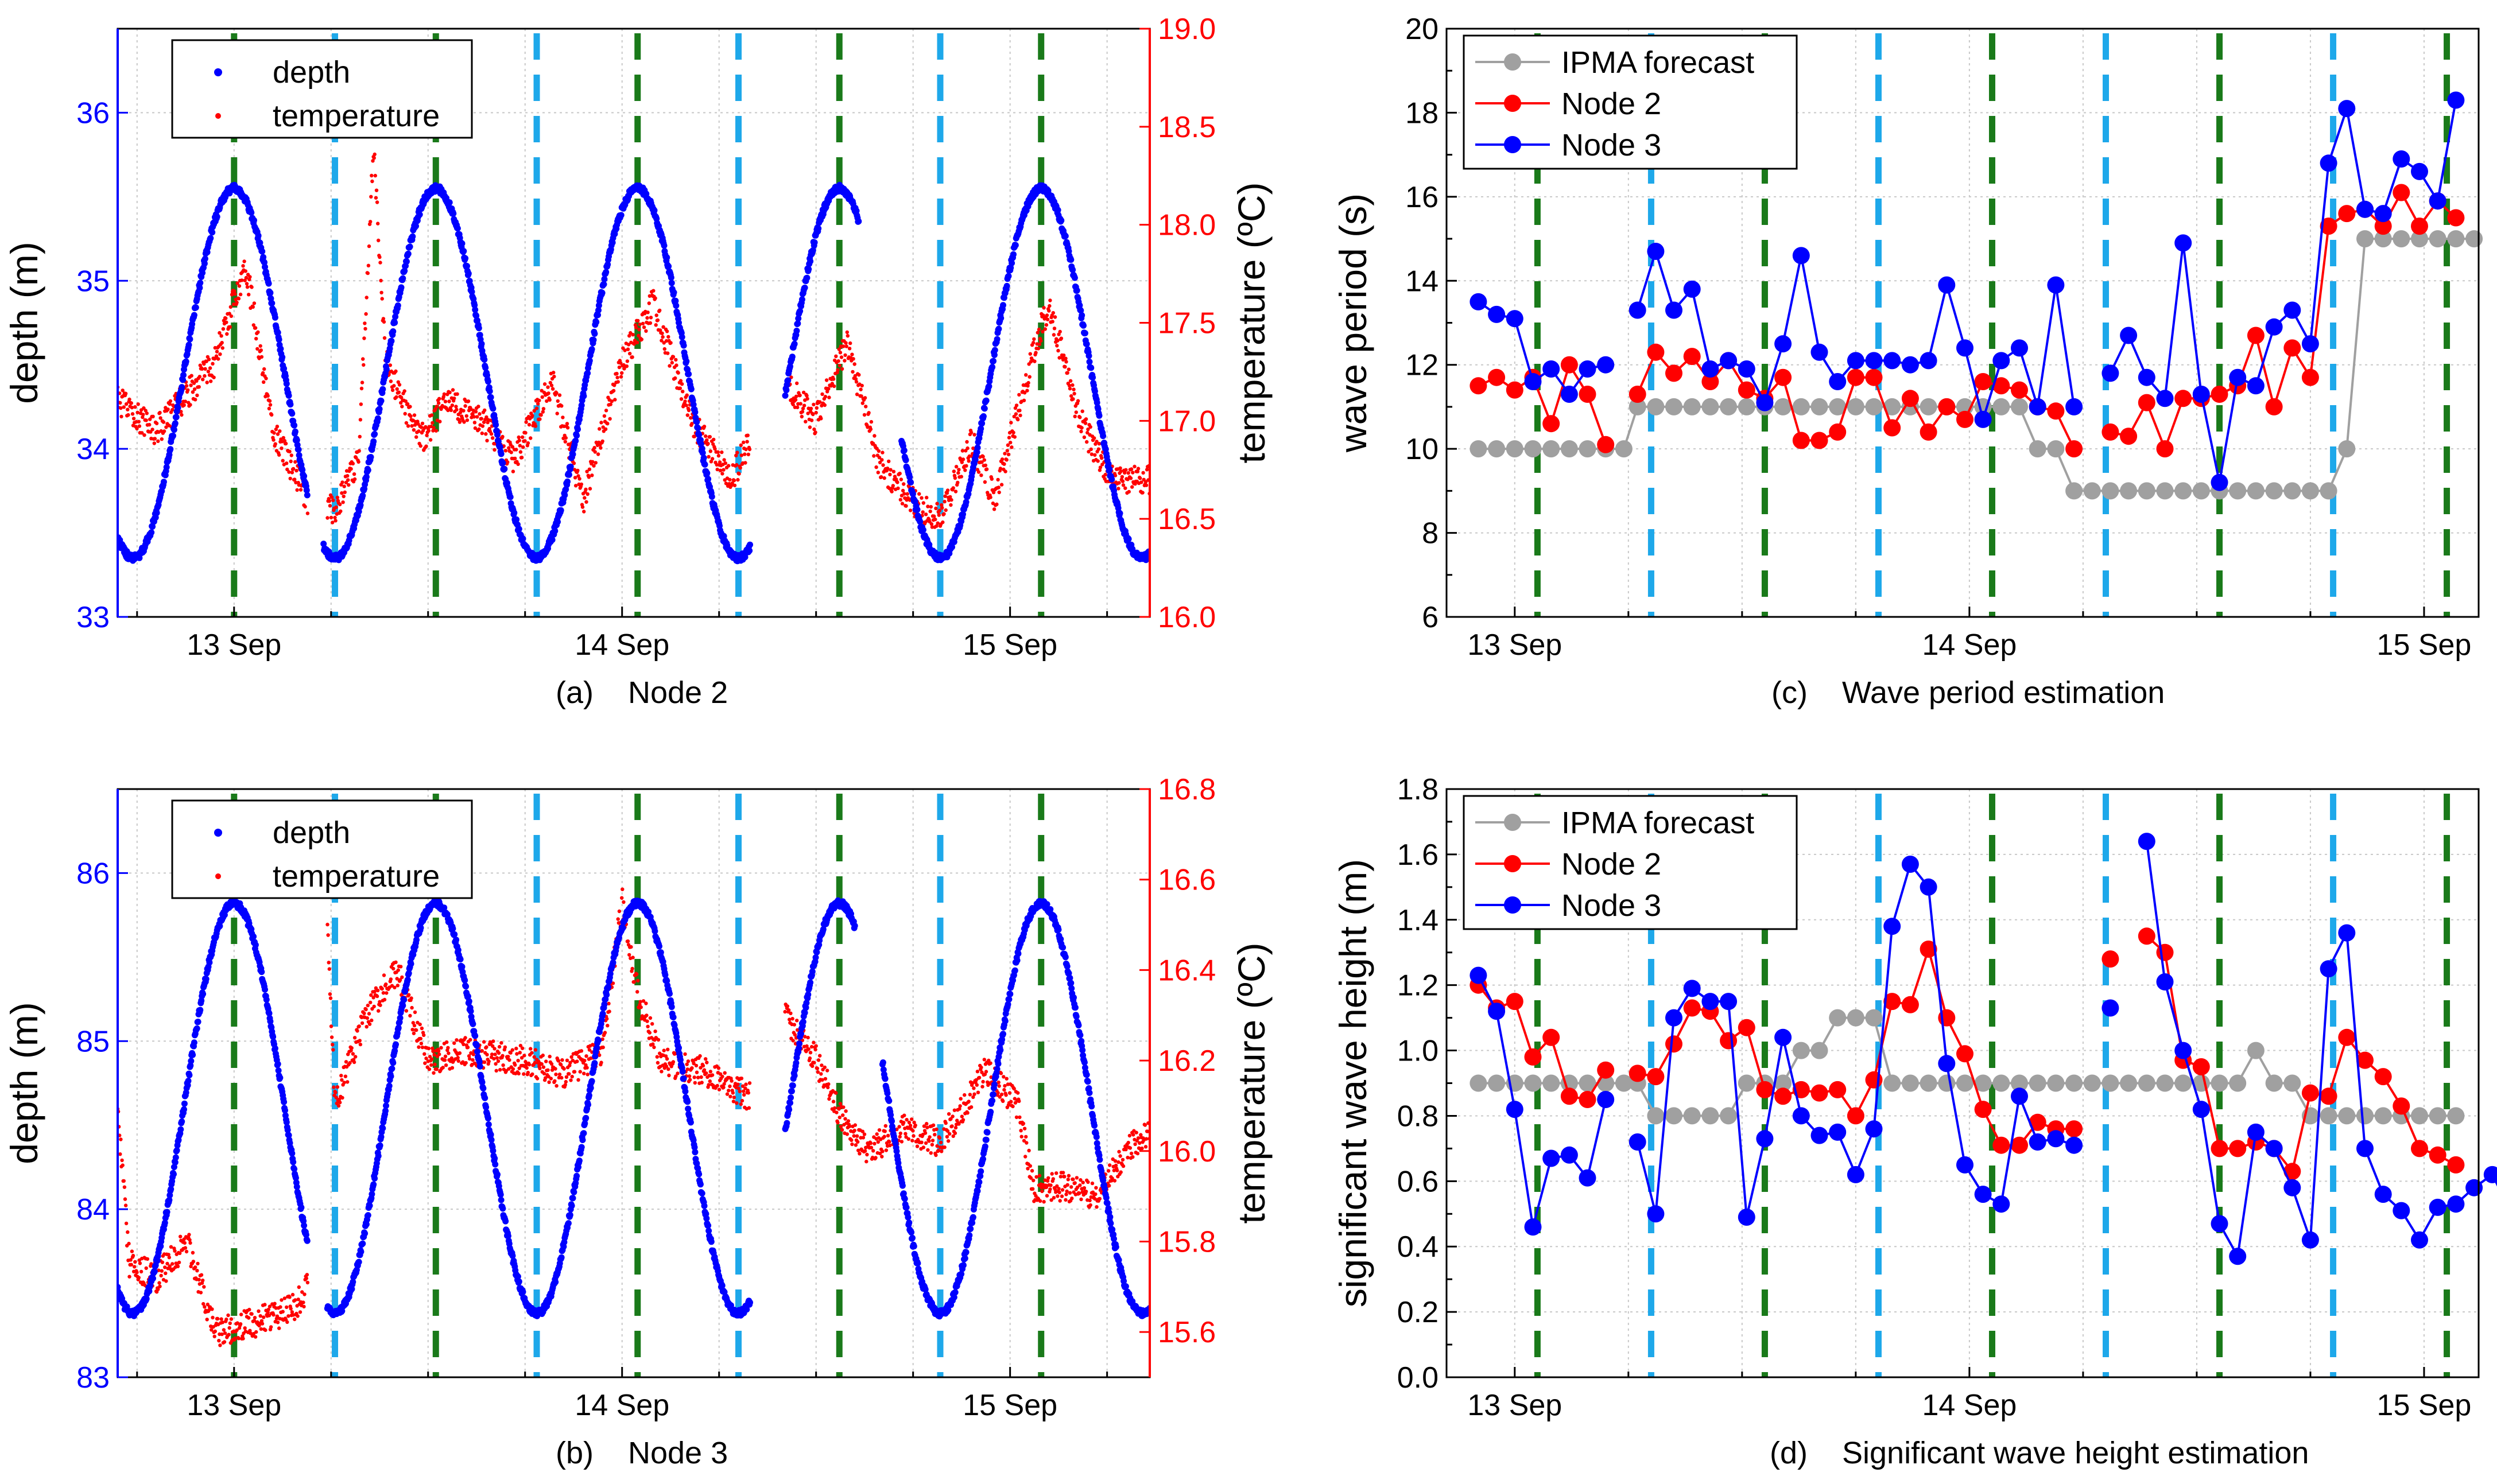  What do you see at coordinates (93, 281) in the screenshot?
I see `y-tick-label: 35` at bounding box center [93, 281].